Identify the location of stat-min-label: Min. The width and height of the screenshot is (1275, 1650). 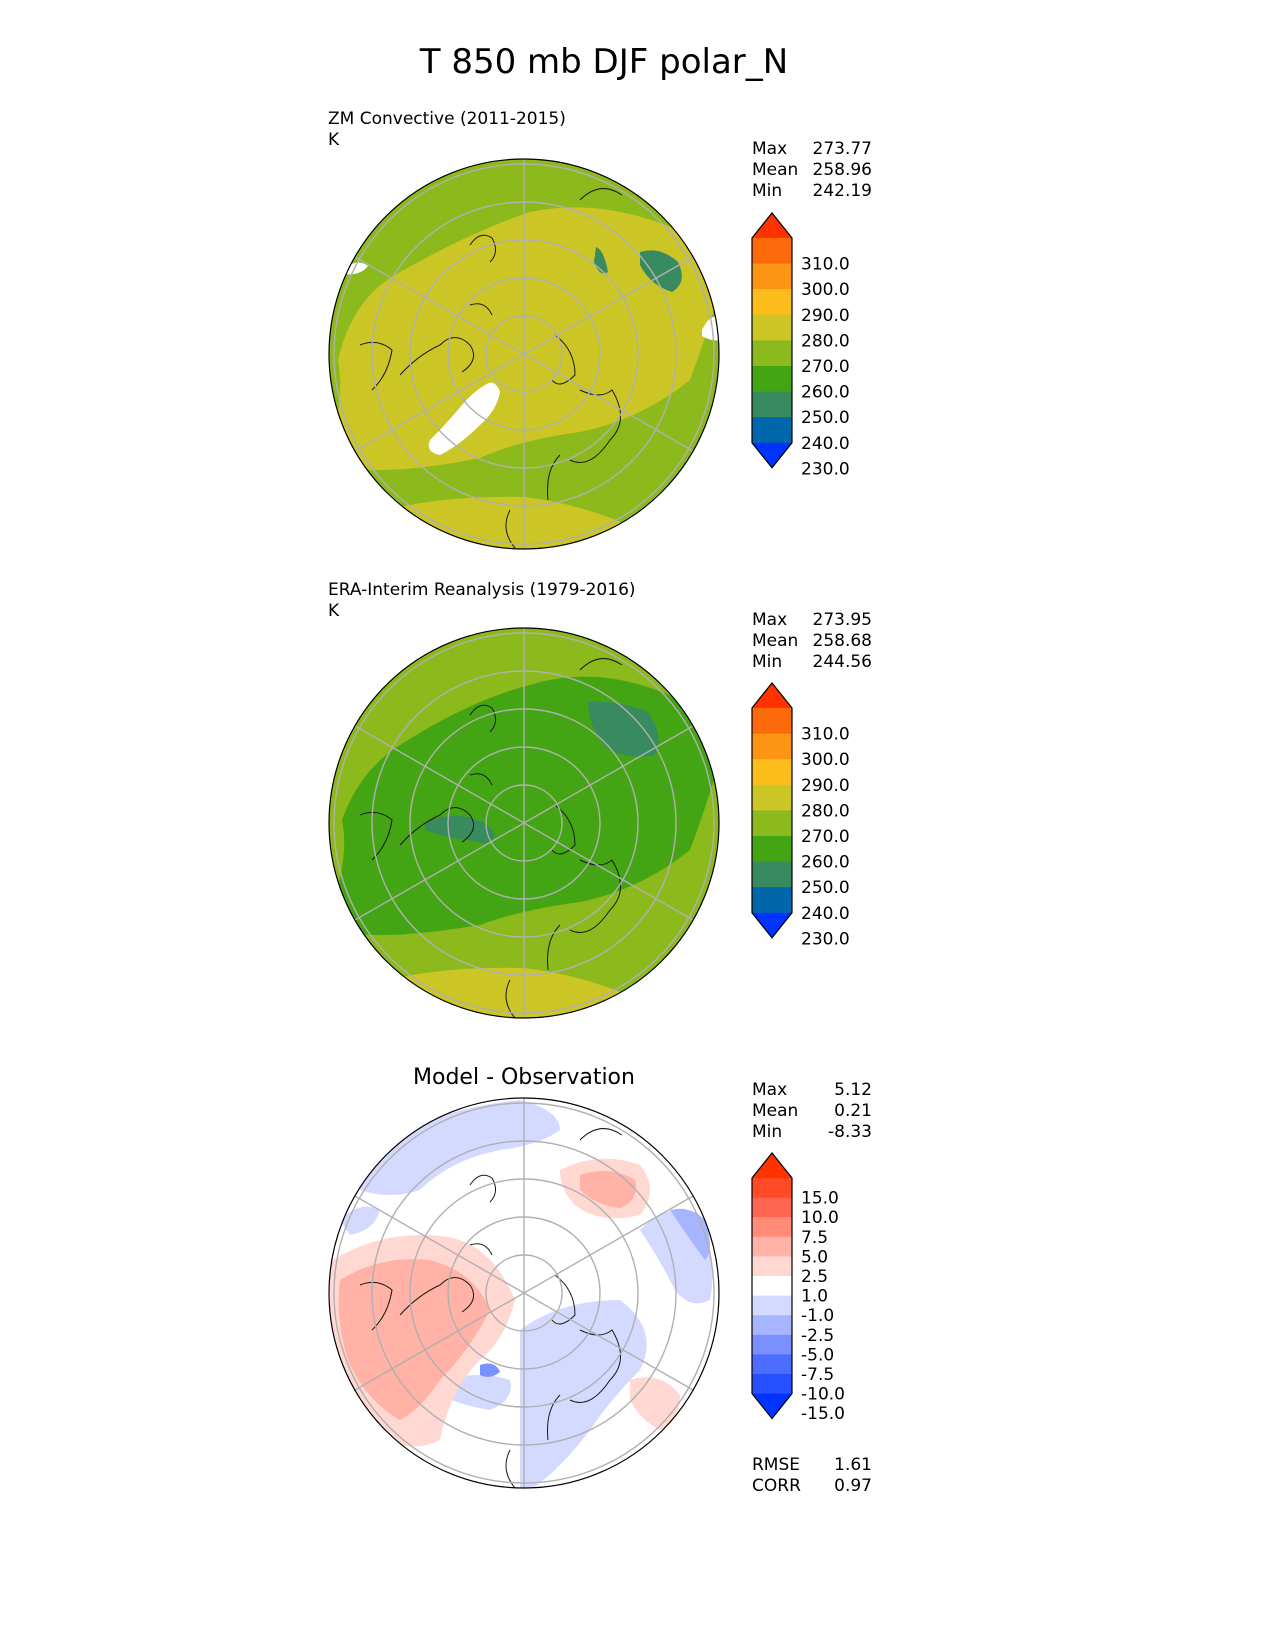
(767, 662).